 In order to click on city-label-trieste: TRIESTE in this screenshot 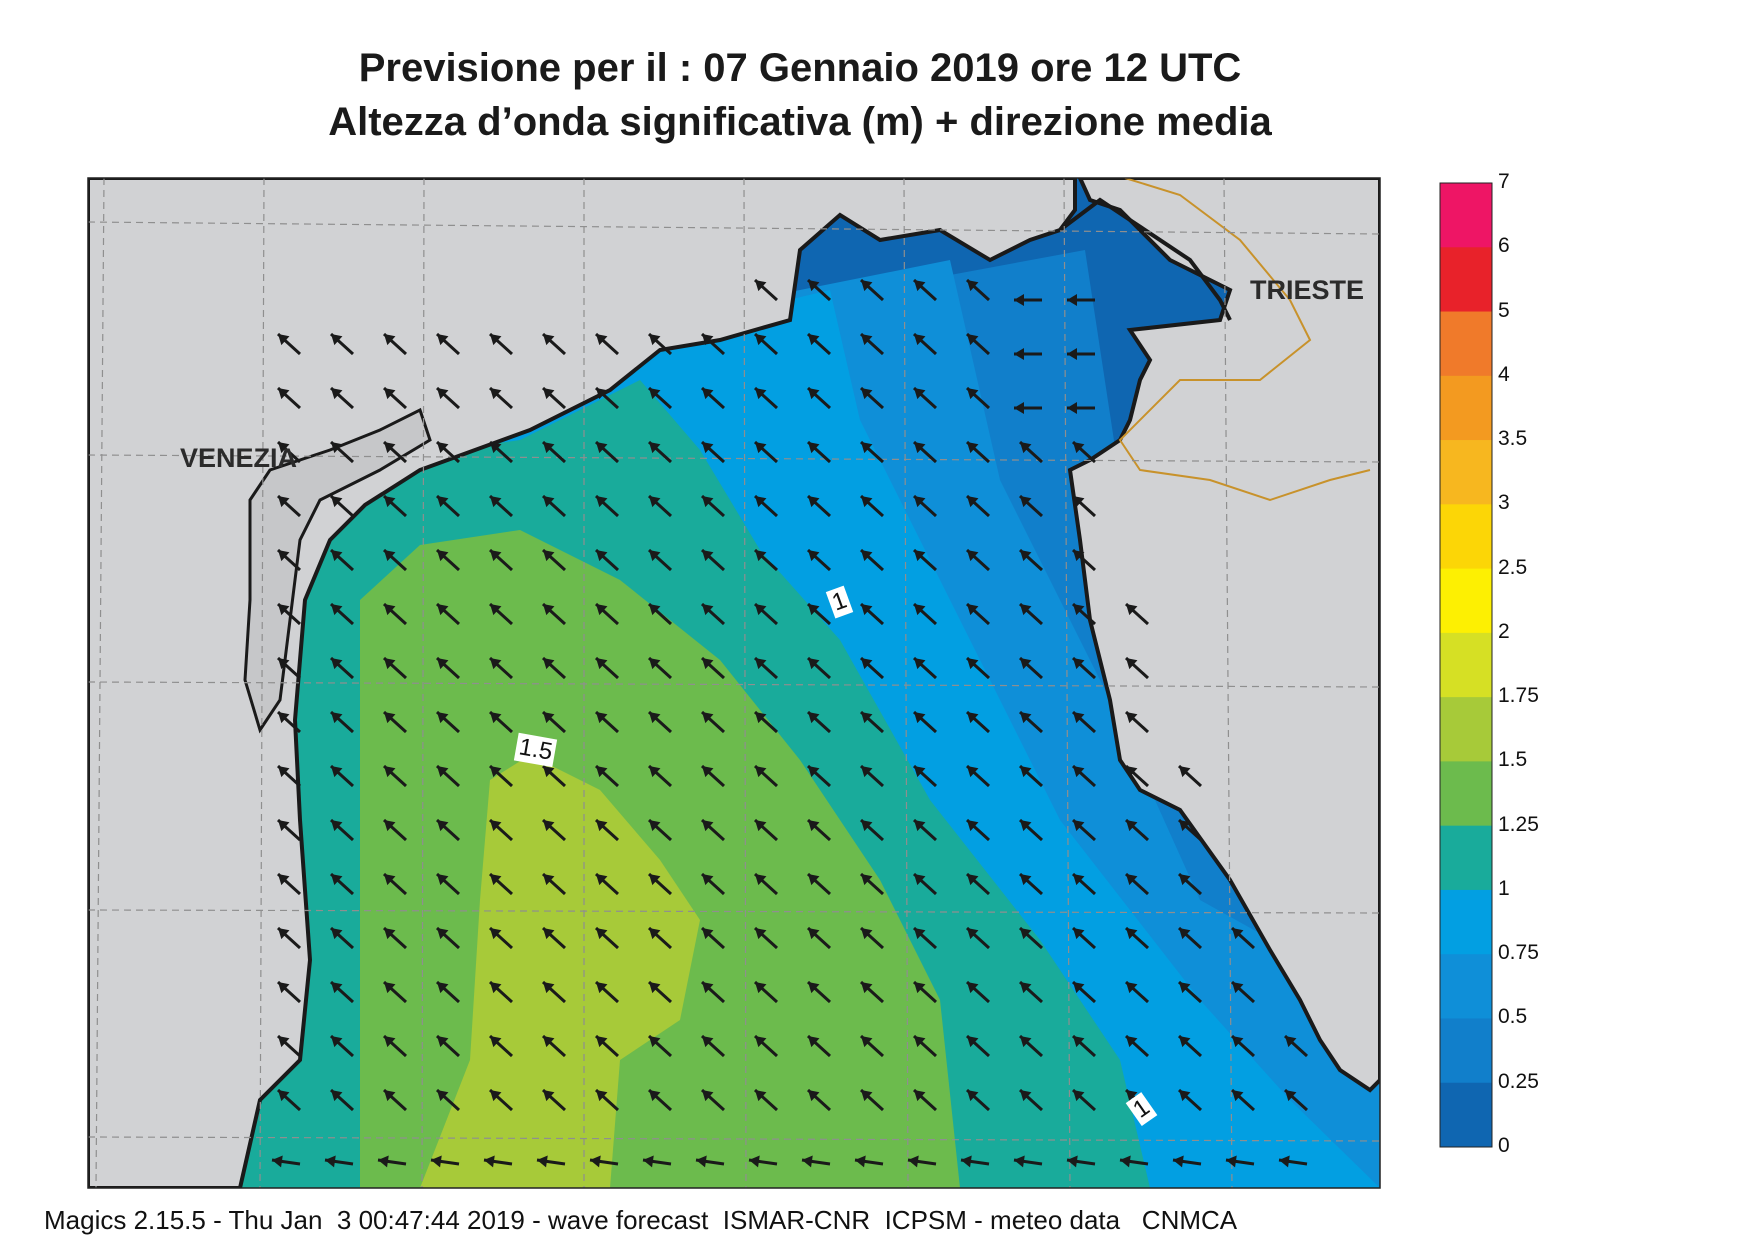, I will do `click(1307, 290)`.